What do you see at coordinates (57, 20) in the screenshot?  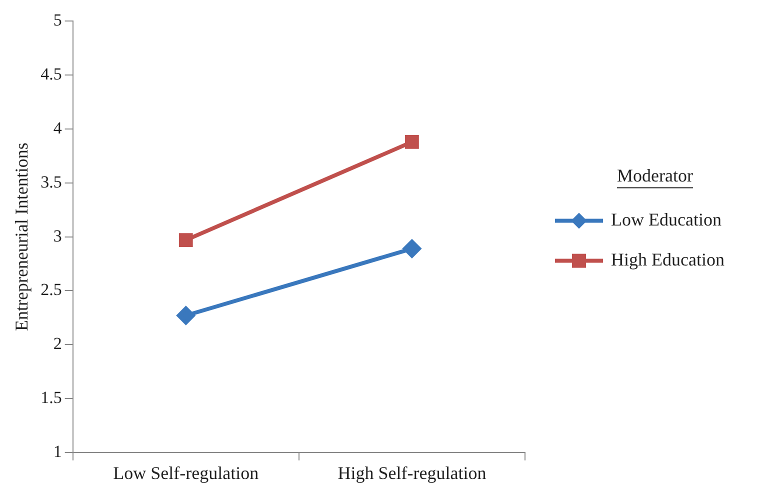 I see `y-tick-label: 5` at bounding box center [57, 20].